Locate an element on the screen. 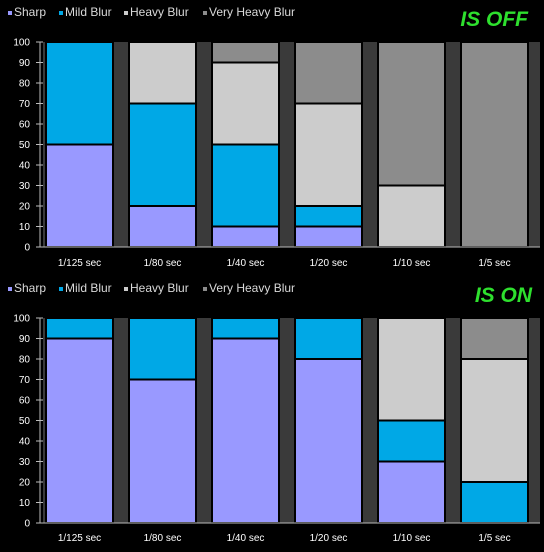 The image size is (544, 552). chart-title: IS OFF is located at coordinates (494, 19).